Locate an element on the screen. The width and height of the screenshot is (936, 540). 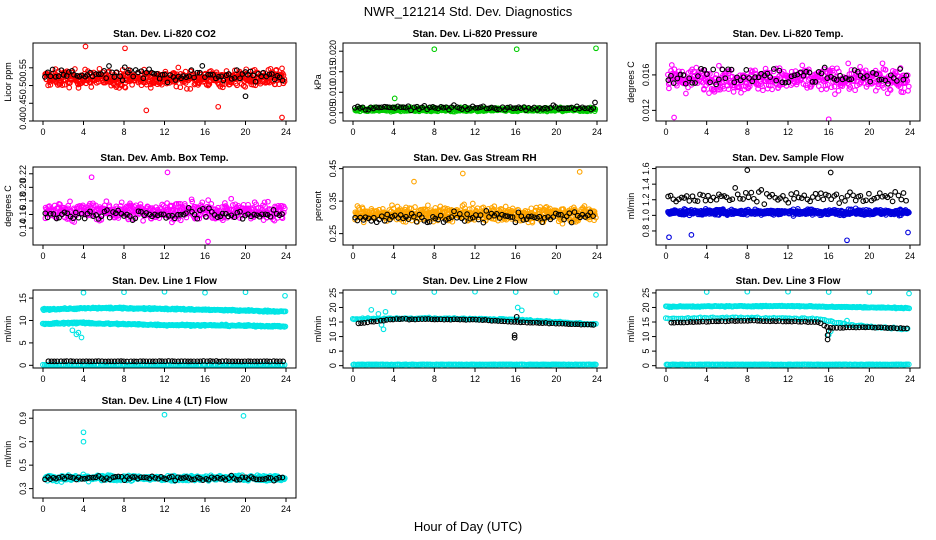
points-group is located at coordinates (165, 82).